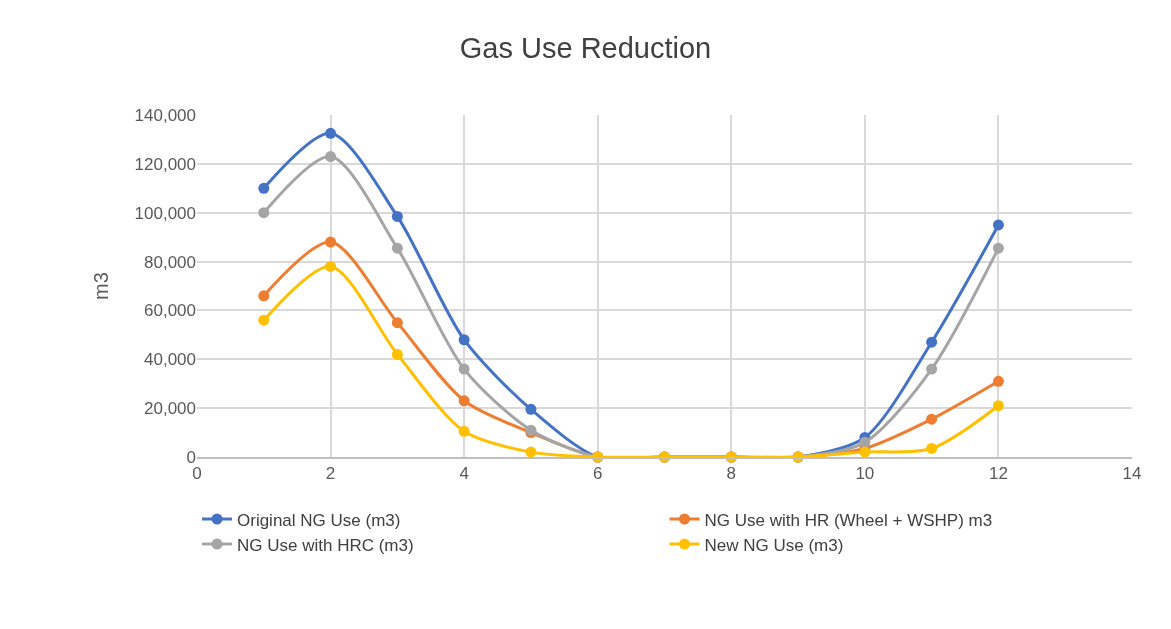 This screenshot has width=1171, height=629. Describe the element at coordinates (1132, 474) in the screenshot. I see `x-tick-label: 14` at that location.